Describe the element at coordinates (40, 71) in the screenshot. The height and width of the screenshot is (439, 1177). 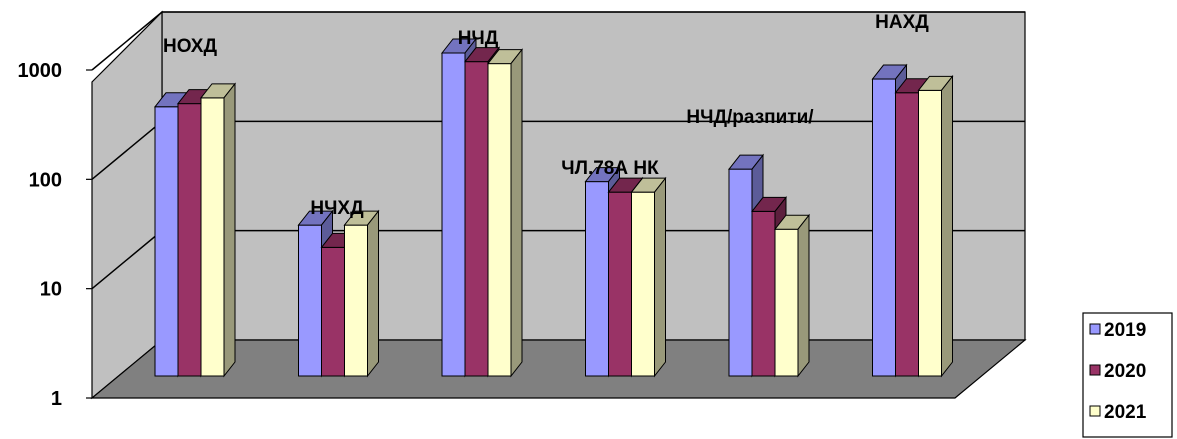
I see `y-tick-1000: 1000` at that location.